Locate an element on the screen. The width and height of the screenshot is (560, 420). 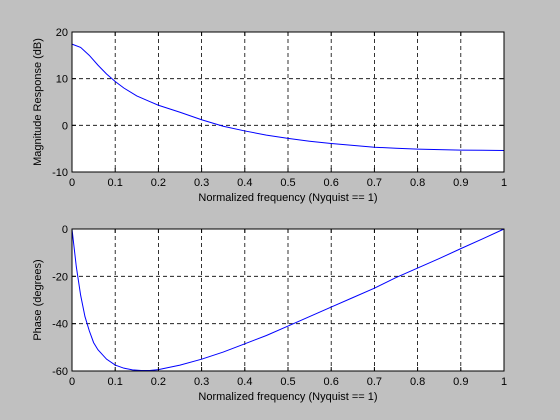
phase-ytick-label-2: -20 is located at coordinates (60, 277).